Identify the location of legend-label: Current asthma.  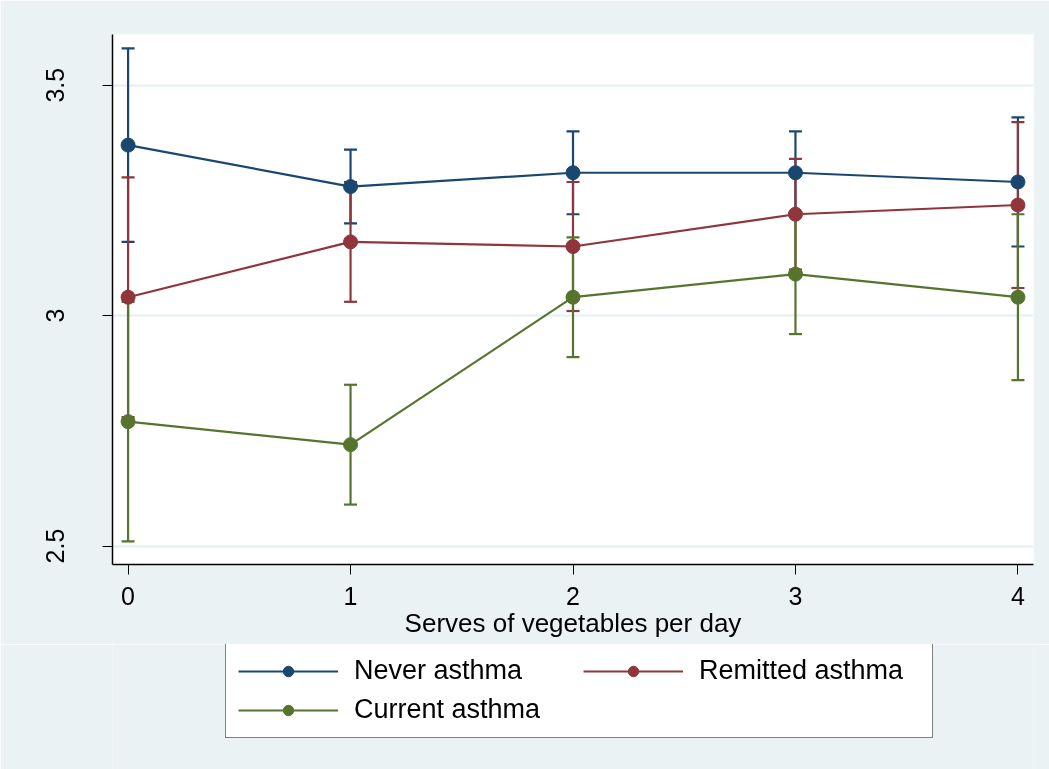
(448, 709).